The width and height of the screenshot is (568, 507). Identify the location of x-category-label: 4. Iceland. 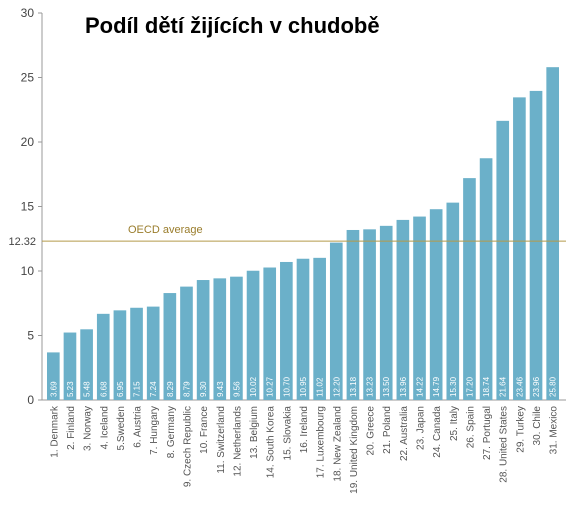
(104, 427).